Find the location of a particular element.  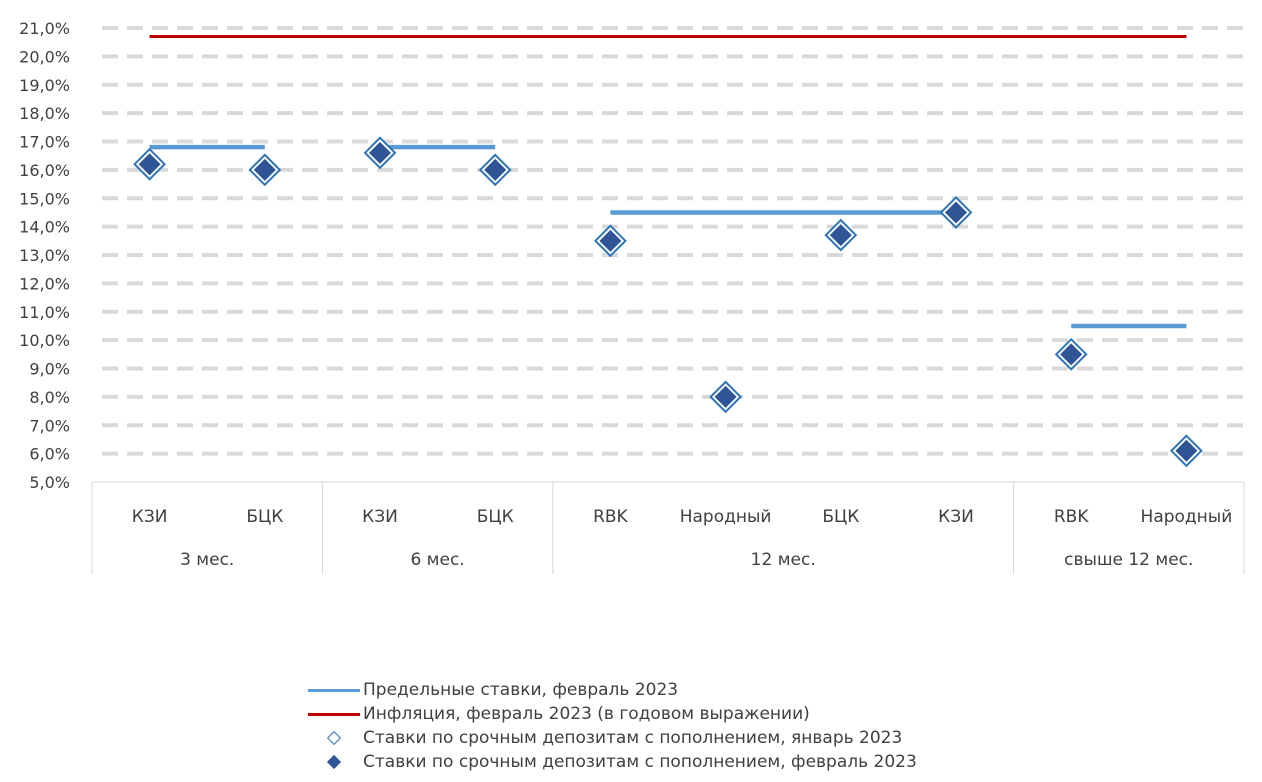

legend-swatch-february is located at coordinates (334, 762).